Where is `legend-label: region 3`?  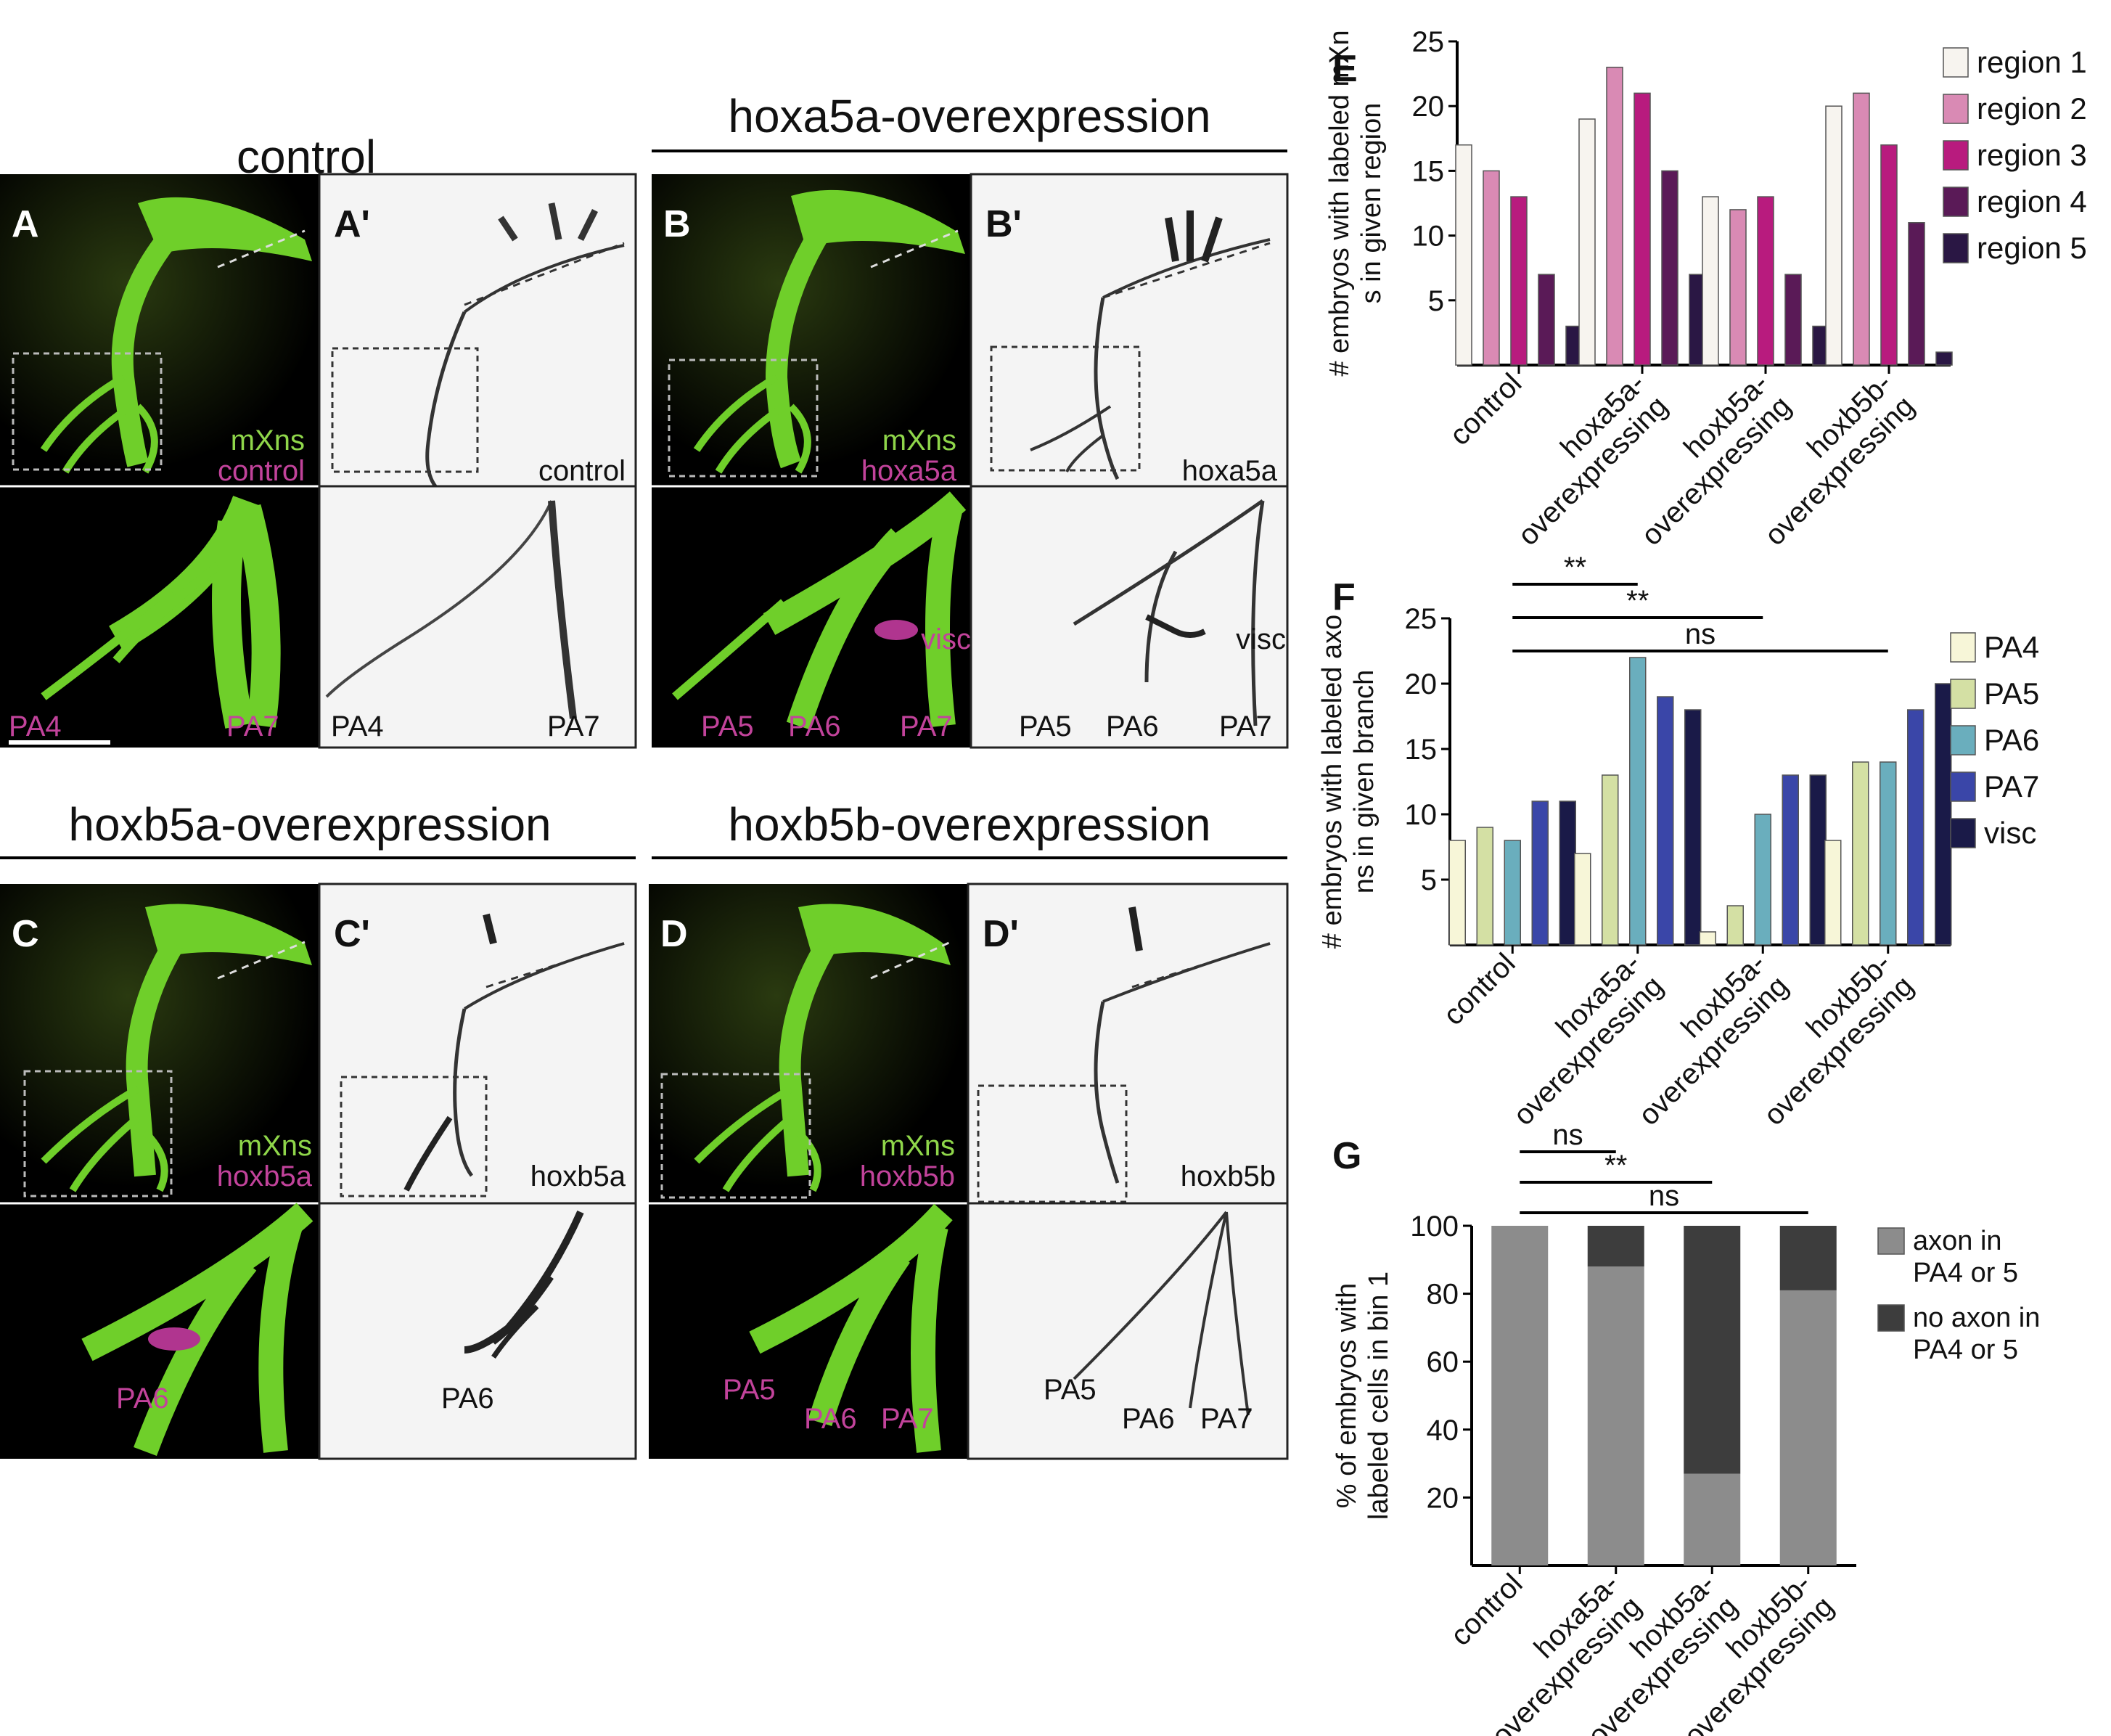
legend-label: region 3 is located at coordinates (2032, 155).